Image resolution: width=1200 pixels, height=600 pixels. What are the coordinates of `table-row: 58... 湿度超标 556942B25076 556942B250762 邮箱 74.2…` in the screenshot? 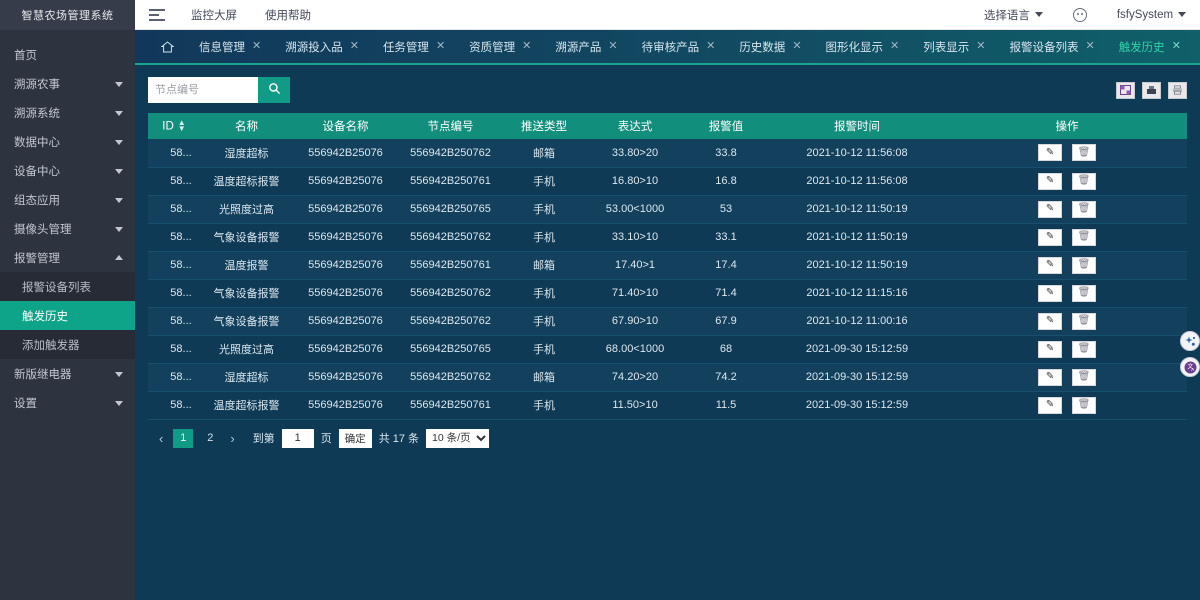 It's located at (668, 377).